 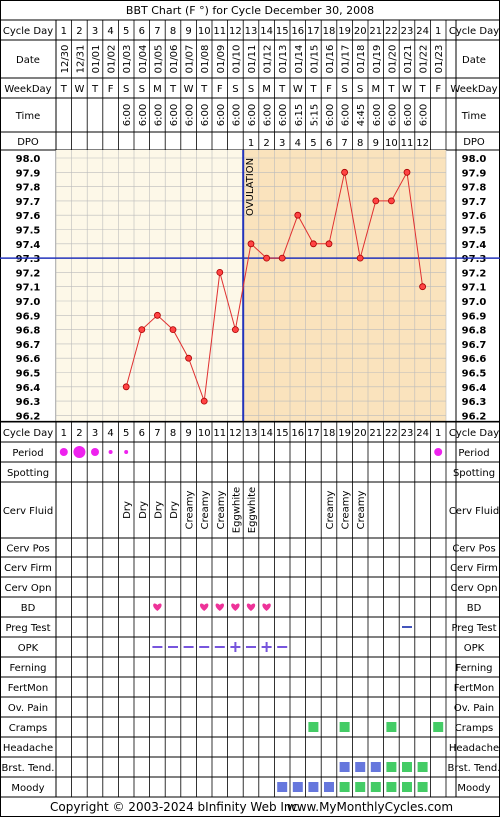 What do you see at coordinates (474, 273) in the screenshot?
I see `y-tick-right: 97.2` at bounding box center [474, 273].